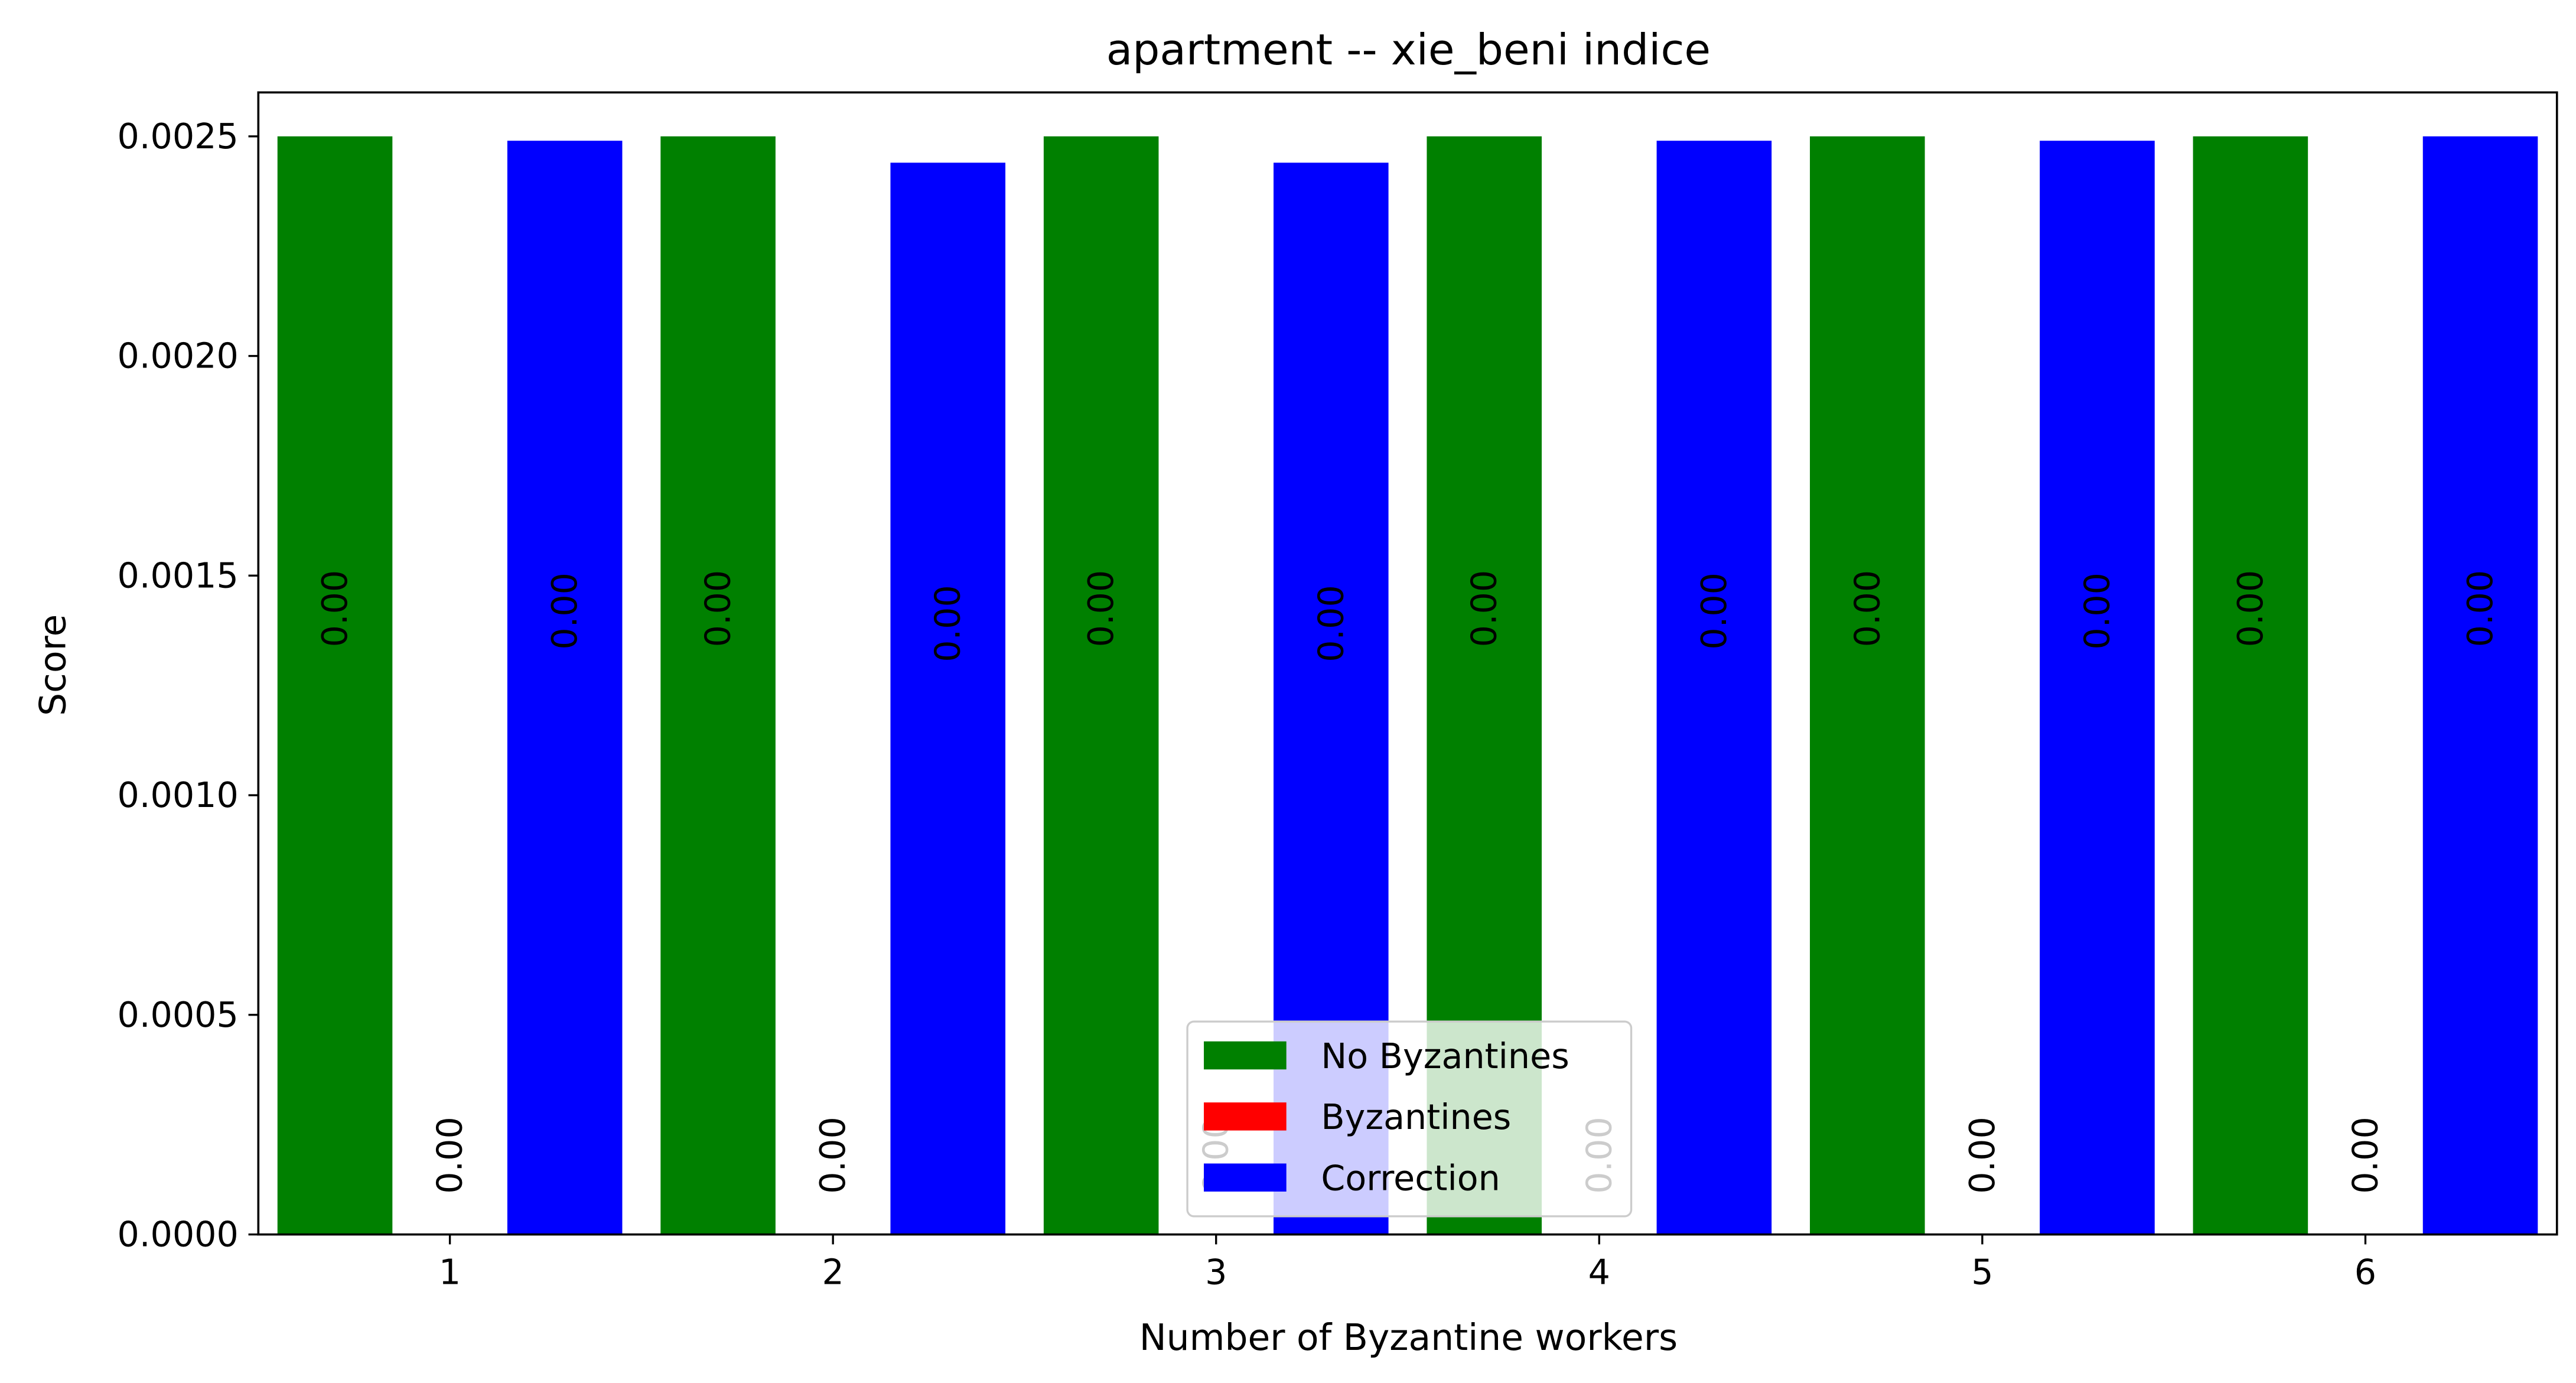 The width and height of the screenshot is (2576, 1383). Describe the element at coordinates (1408, 1338) in the screenshot. I see `x-axis-label: Number of Byzantine workers` at that location.